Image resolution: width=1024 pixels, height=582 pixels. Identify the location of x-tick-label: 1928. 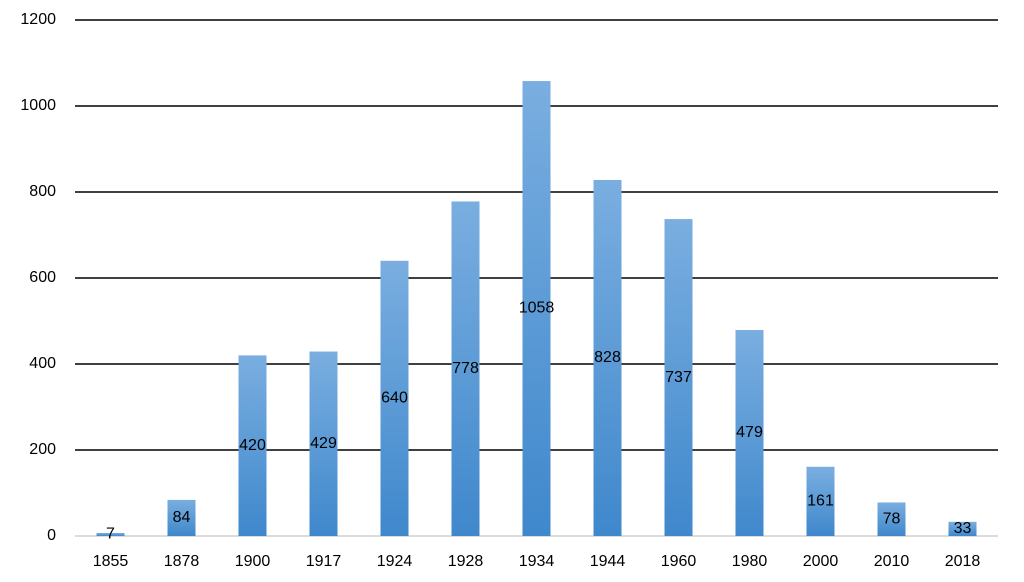
(466, 561).